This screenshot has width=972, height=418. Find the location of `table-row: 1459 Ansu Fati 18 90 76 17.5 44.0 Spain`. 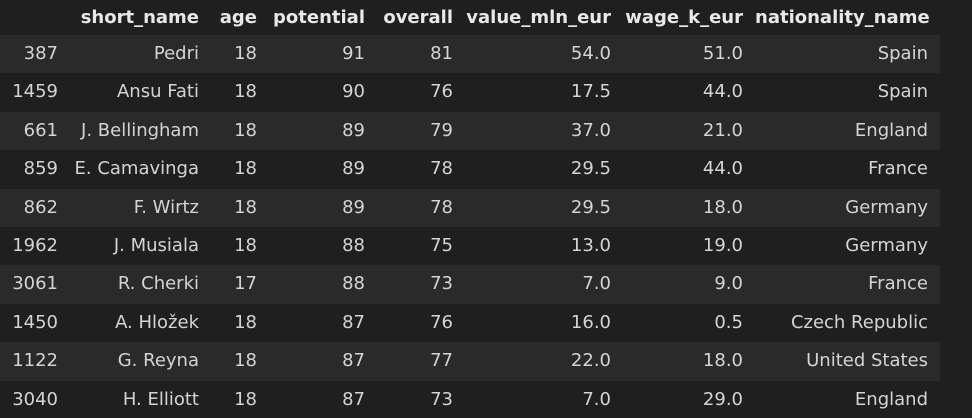

table-row: 1459 Ansu Fati 18 90 76 17.5 44.0 Spain is located at coordinates (470, 92).